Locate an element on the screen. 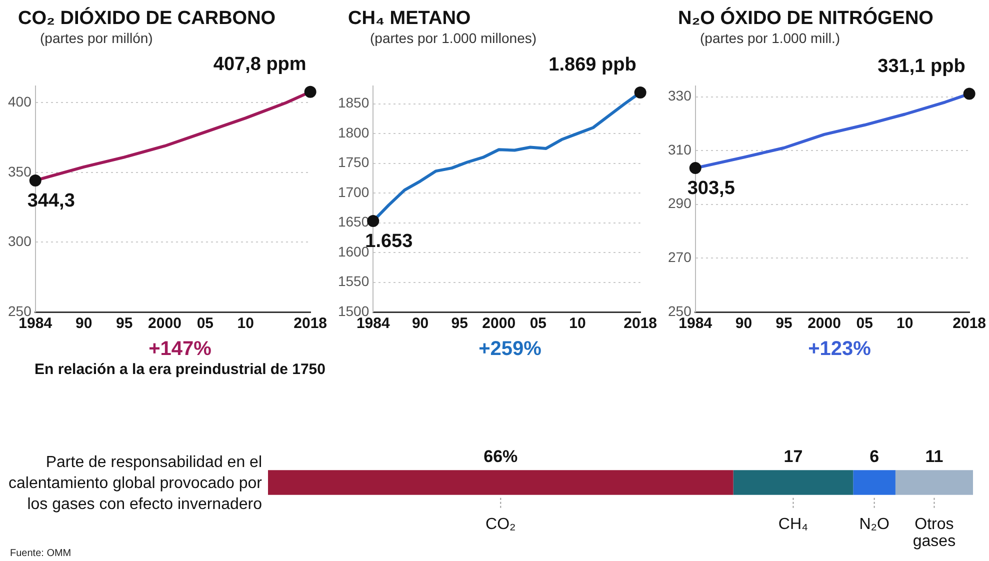 The width and height of the screenshot is (989, 561). data-label: 331,1 ppb is located at coordinates (922, 66).